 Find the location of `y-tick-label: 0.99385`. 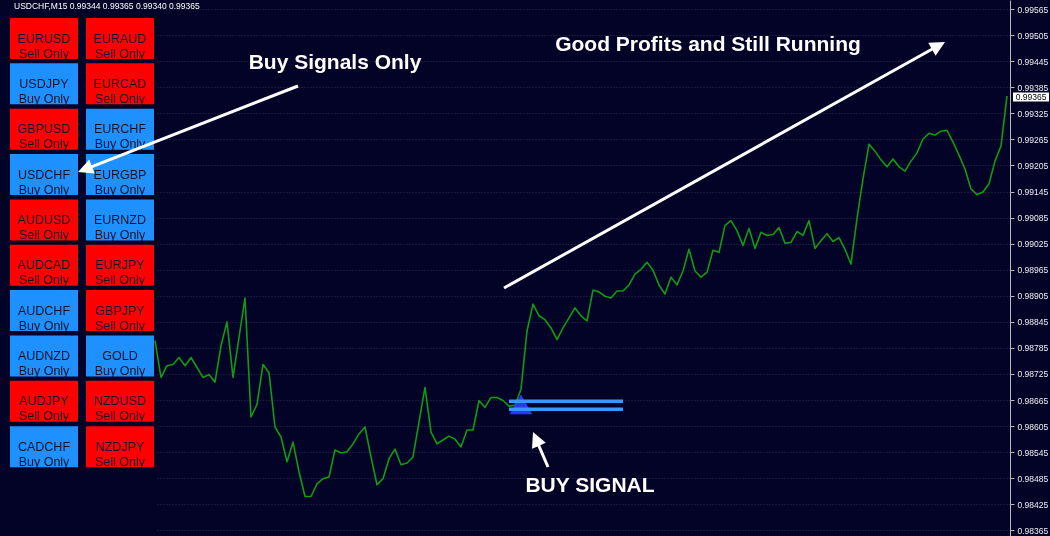

y-tick-label: 0.99385 is located at coordinates (1033, 87).